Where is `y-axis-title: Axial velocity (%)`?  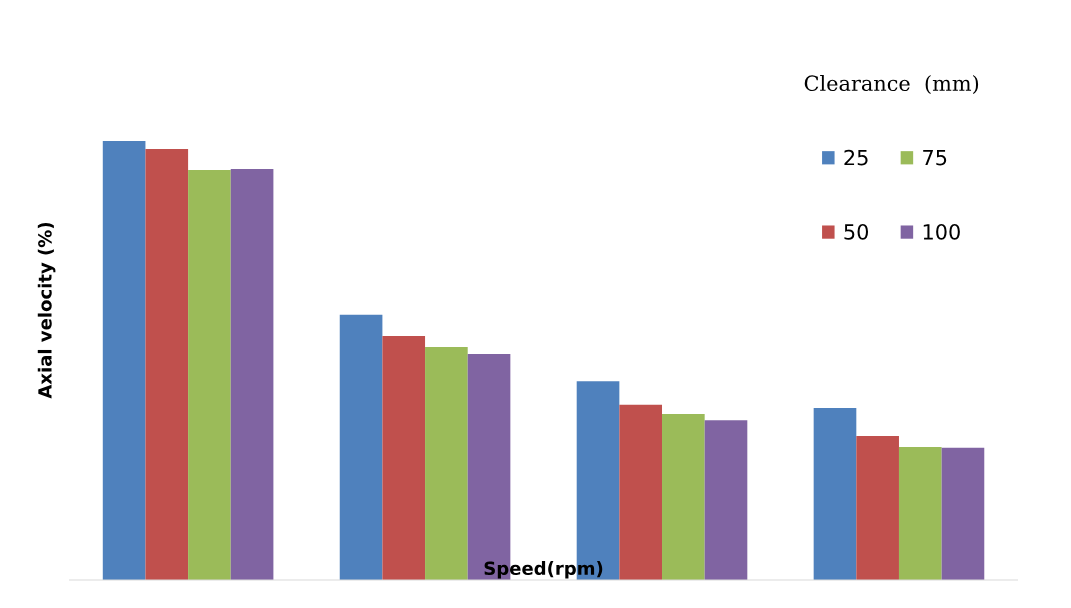
y-axis-title: Axial velocity (%) is located at coordinates (46, 310).